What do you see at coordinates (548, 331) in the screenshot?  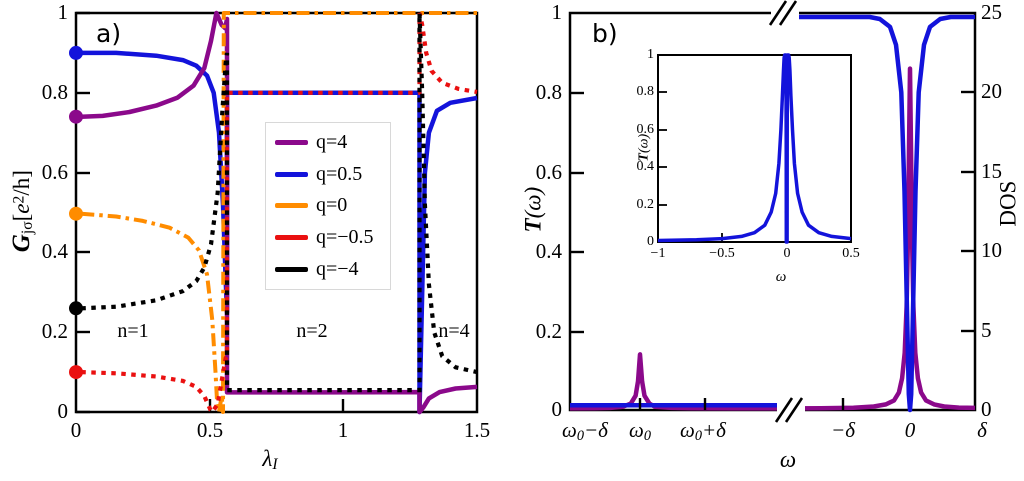 I see `b-ytick-0.2: 0.2` at bounding box center [548, 331].